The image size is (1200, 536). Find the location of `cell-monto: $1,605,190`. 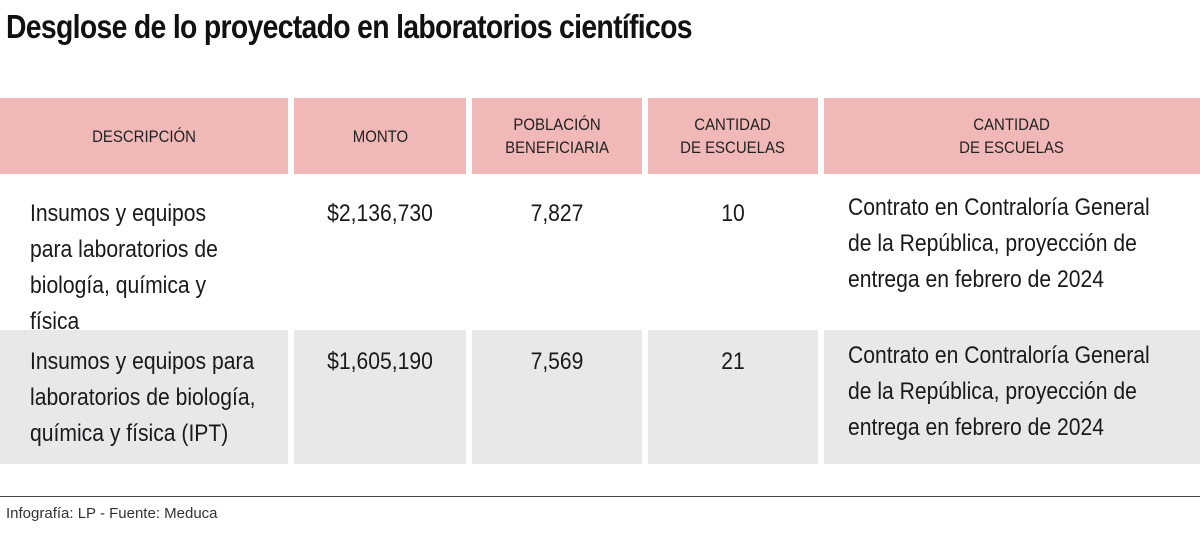

cell-monto: $1,605,190 is located at coordinates (380, 397).